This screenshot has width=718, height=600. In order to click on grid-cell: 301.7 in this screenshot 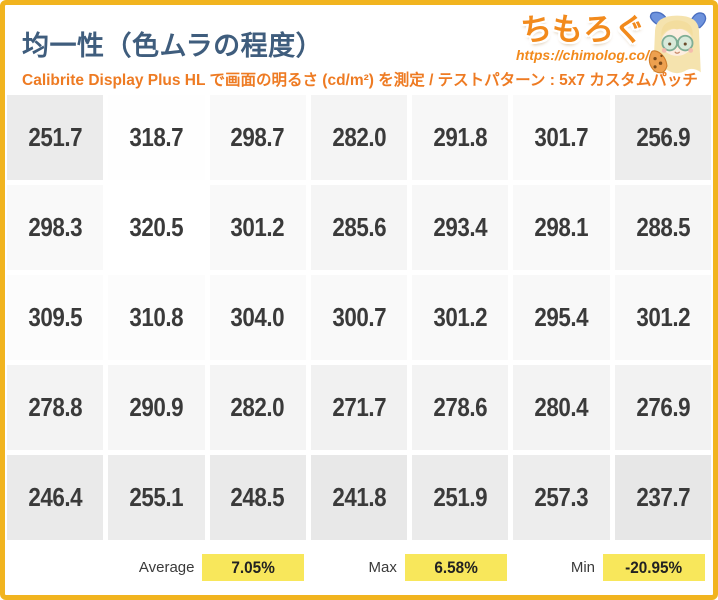, I will do `click(561, 137)`.